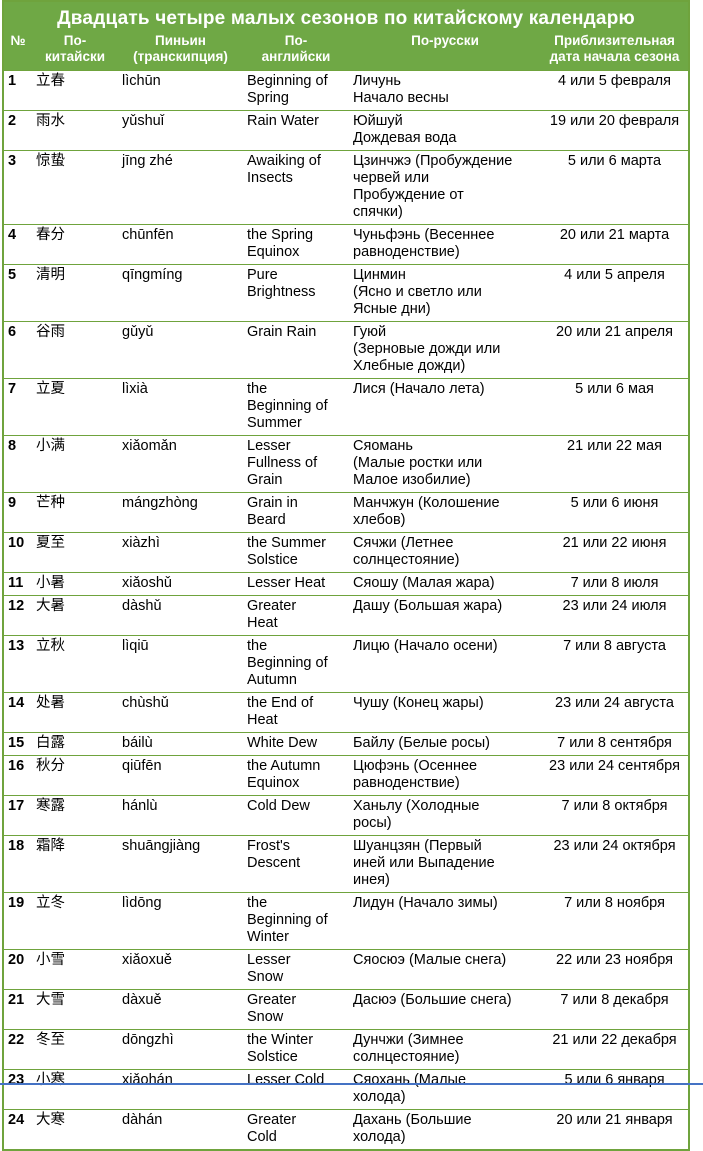 The image size is (703, 1151). What do you see at coordinates (296, 664) in the screenshot?
I see `cell-english-name: the Beginning of Autumn` at bounding box center [296, 664].